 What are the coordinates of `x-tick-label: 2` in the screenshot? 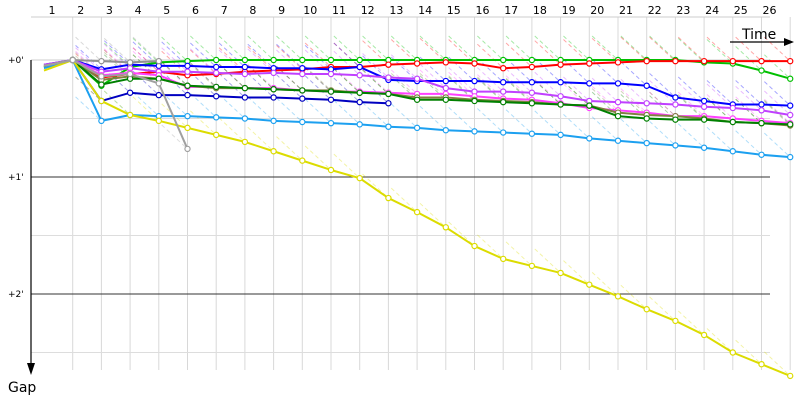 It's located at (80, 10).